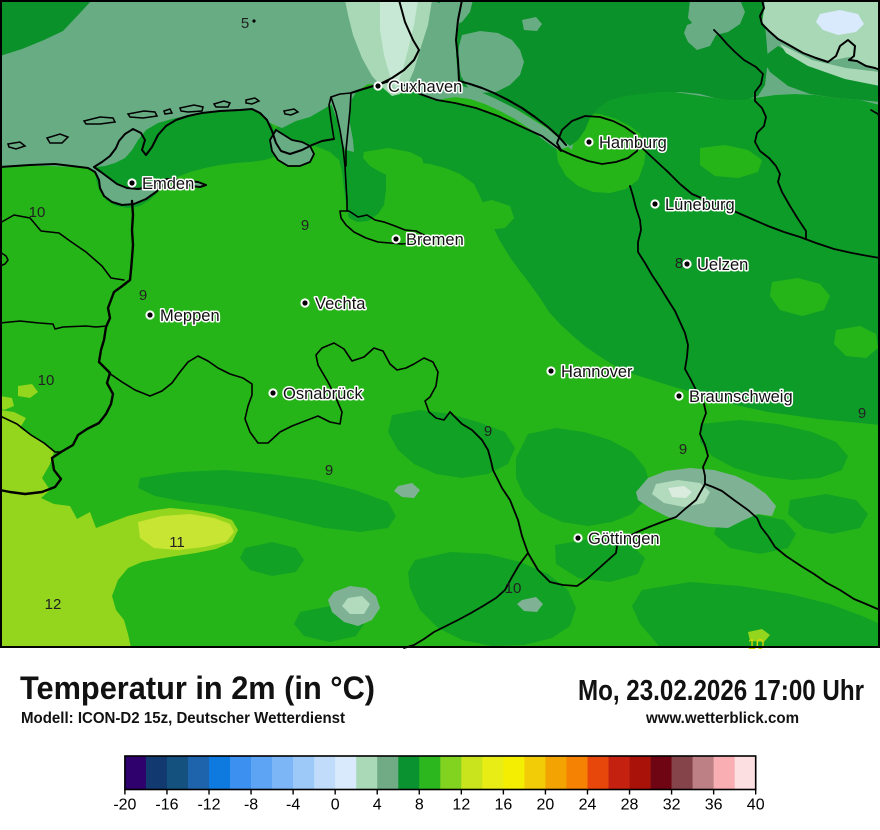 The image size is (880, 830). I want to click on svg-text: Meppen, so click(190, 316).